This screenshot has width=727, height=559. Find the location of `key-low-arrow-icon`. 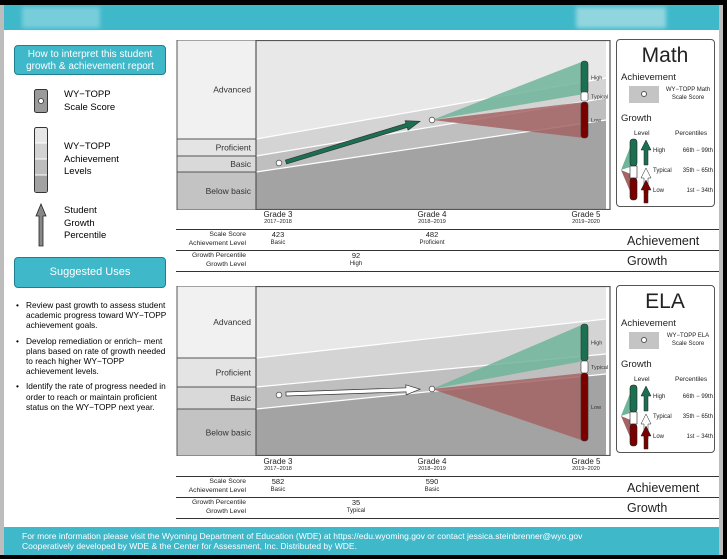

key-low-arrow-icon is located at coordinates (646, 437).